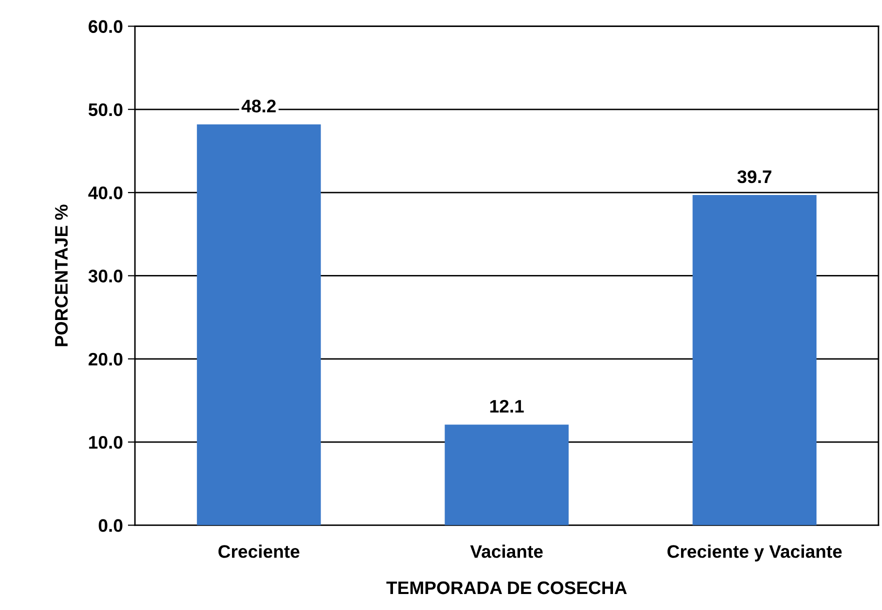 This screenshot has width=882, height=610. Describe the element at coordinates (506, 587) in the screenshot. I see `x-axis-title: TEMPORADA DE COSECHA` at that location.